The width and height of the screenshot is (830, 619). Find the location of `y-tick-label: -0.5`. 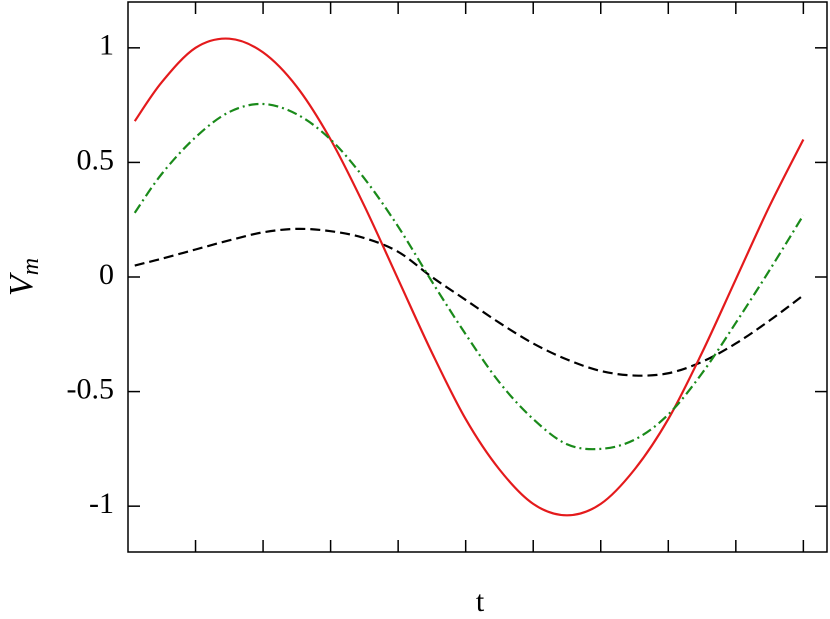

y-tick-label: -0.5 is located at coordinates (91, 388).